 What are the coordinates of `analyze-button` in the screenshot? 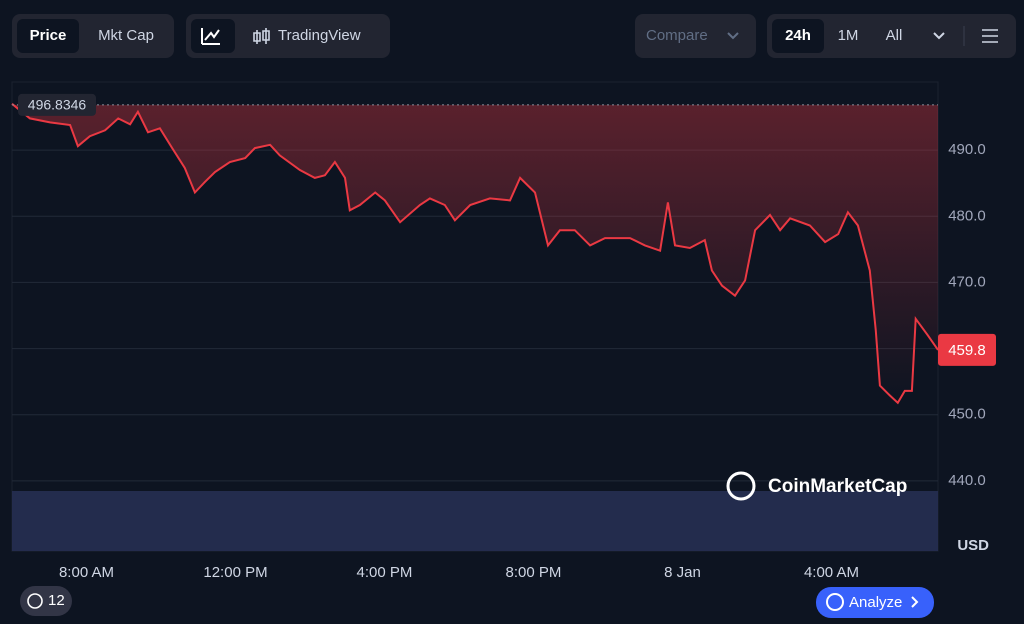 It's located at (875, 602).